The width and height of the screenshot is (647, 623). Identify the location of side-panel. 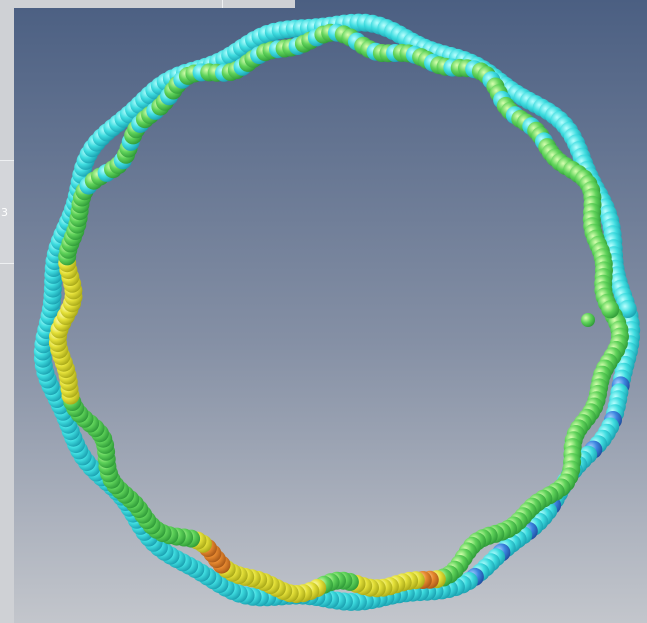
(7, 311).